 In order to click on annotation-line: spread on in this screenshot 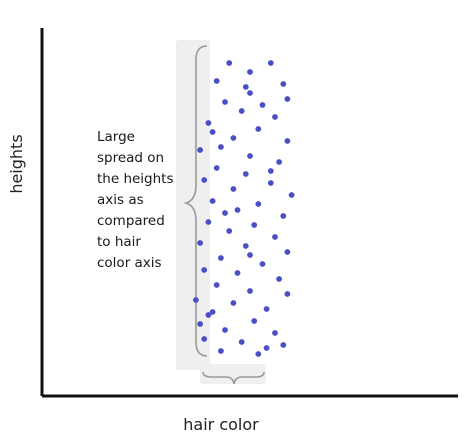, I will do `click(130, 158)`.